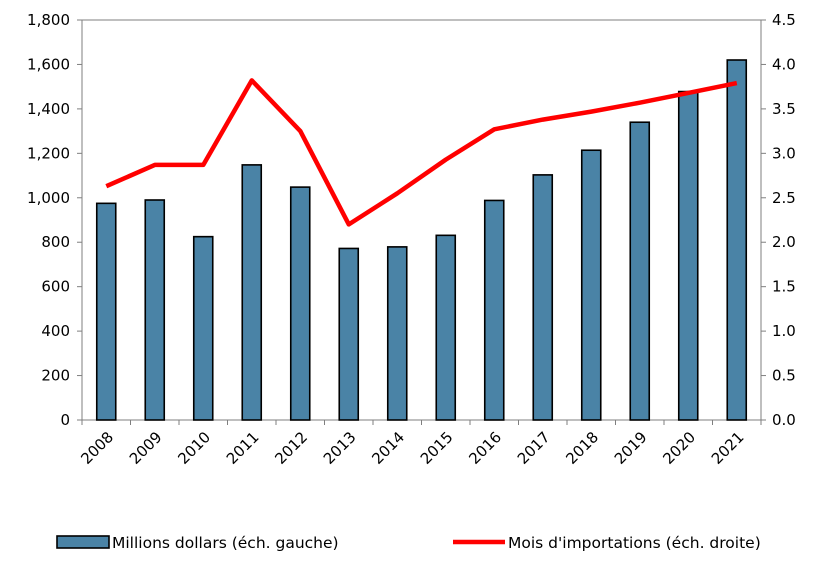 The width and height of the screenshot is (817, 561). Describe the element at coordinates (225, 543) in the screenshot. I see `legend-label-bar: Millions dollars (éch. gauche)` at that location.